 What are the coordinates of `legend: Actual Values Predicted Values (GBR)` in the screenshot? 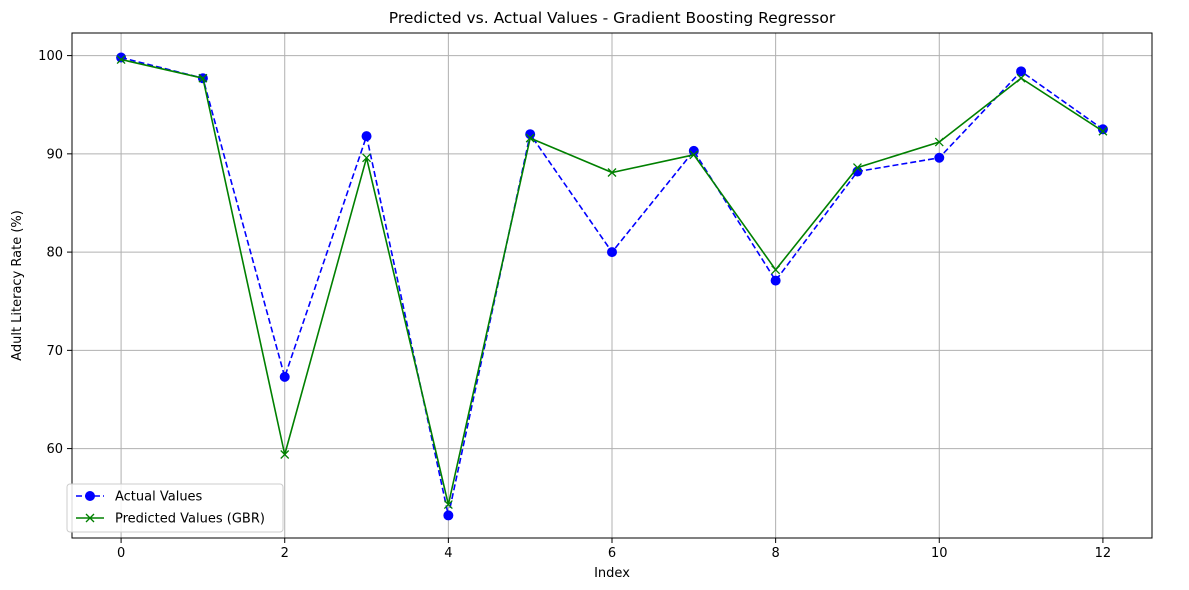 It's located at (175, 508).